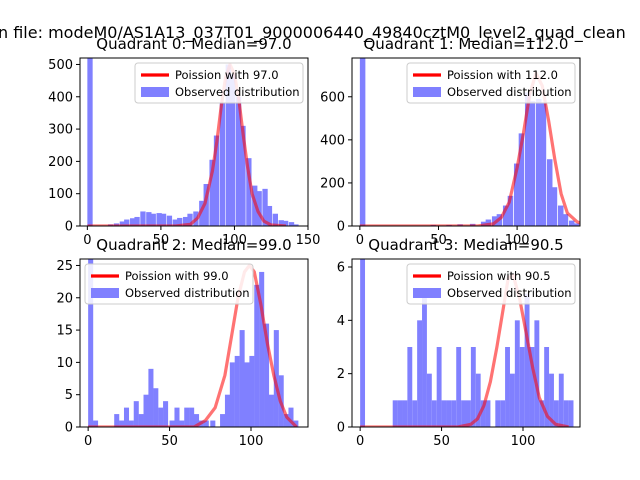  I want to click on quadrant-1-title: Quadrant 1: Median=112.0, so click(466, 44).